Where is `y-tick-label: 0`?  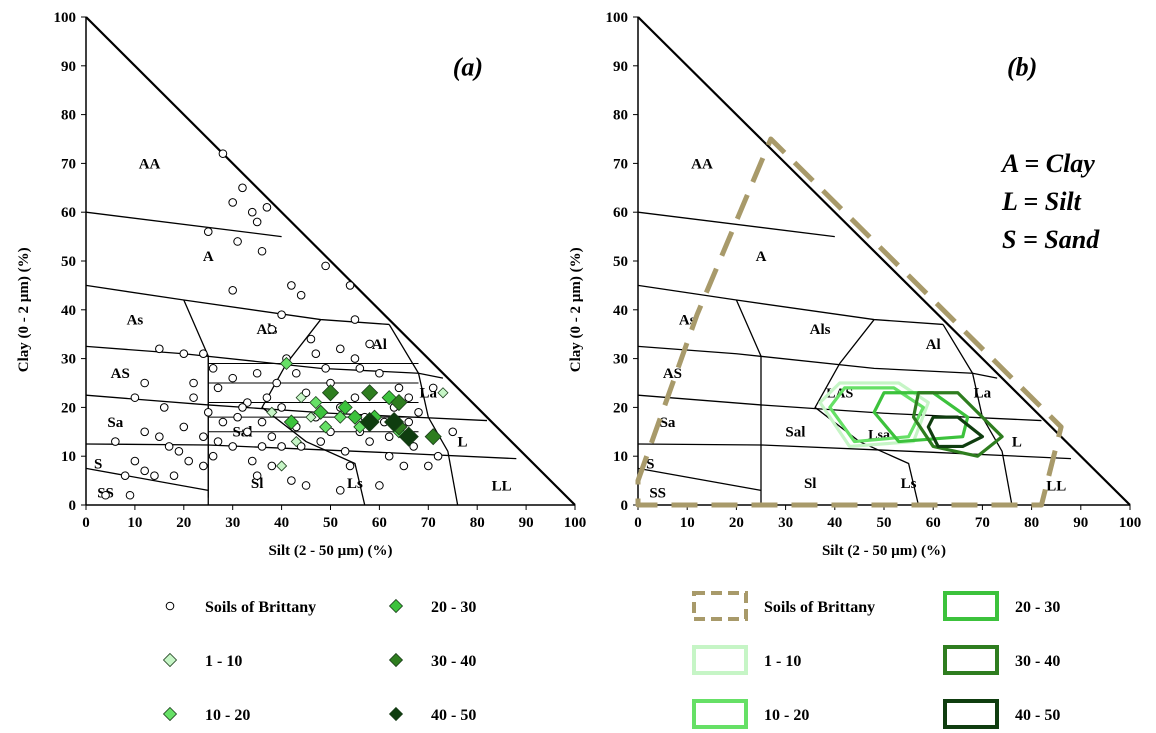
y-tick-label: 0 is located at coordinates (73, 506).